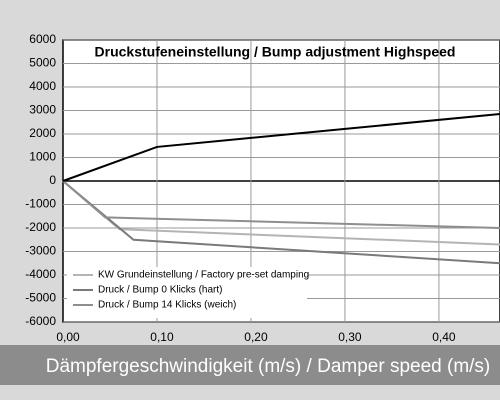  I want to click on y-tick-label: 2000, so click(42, 133).